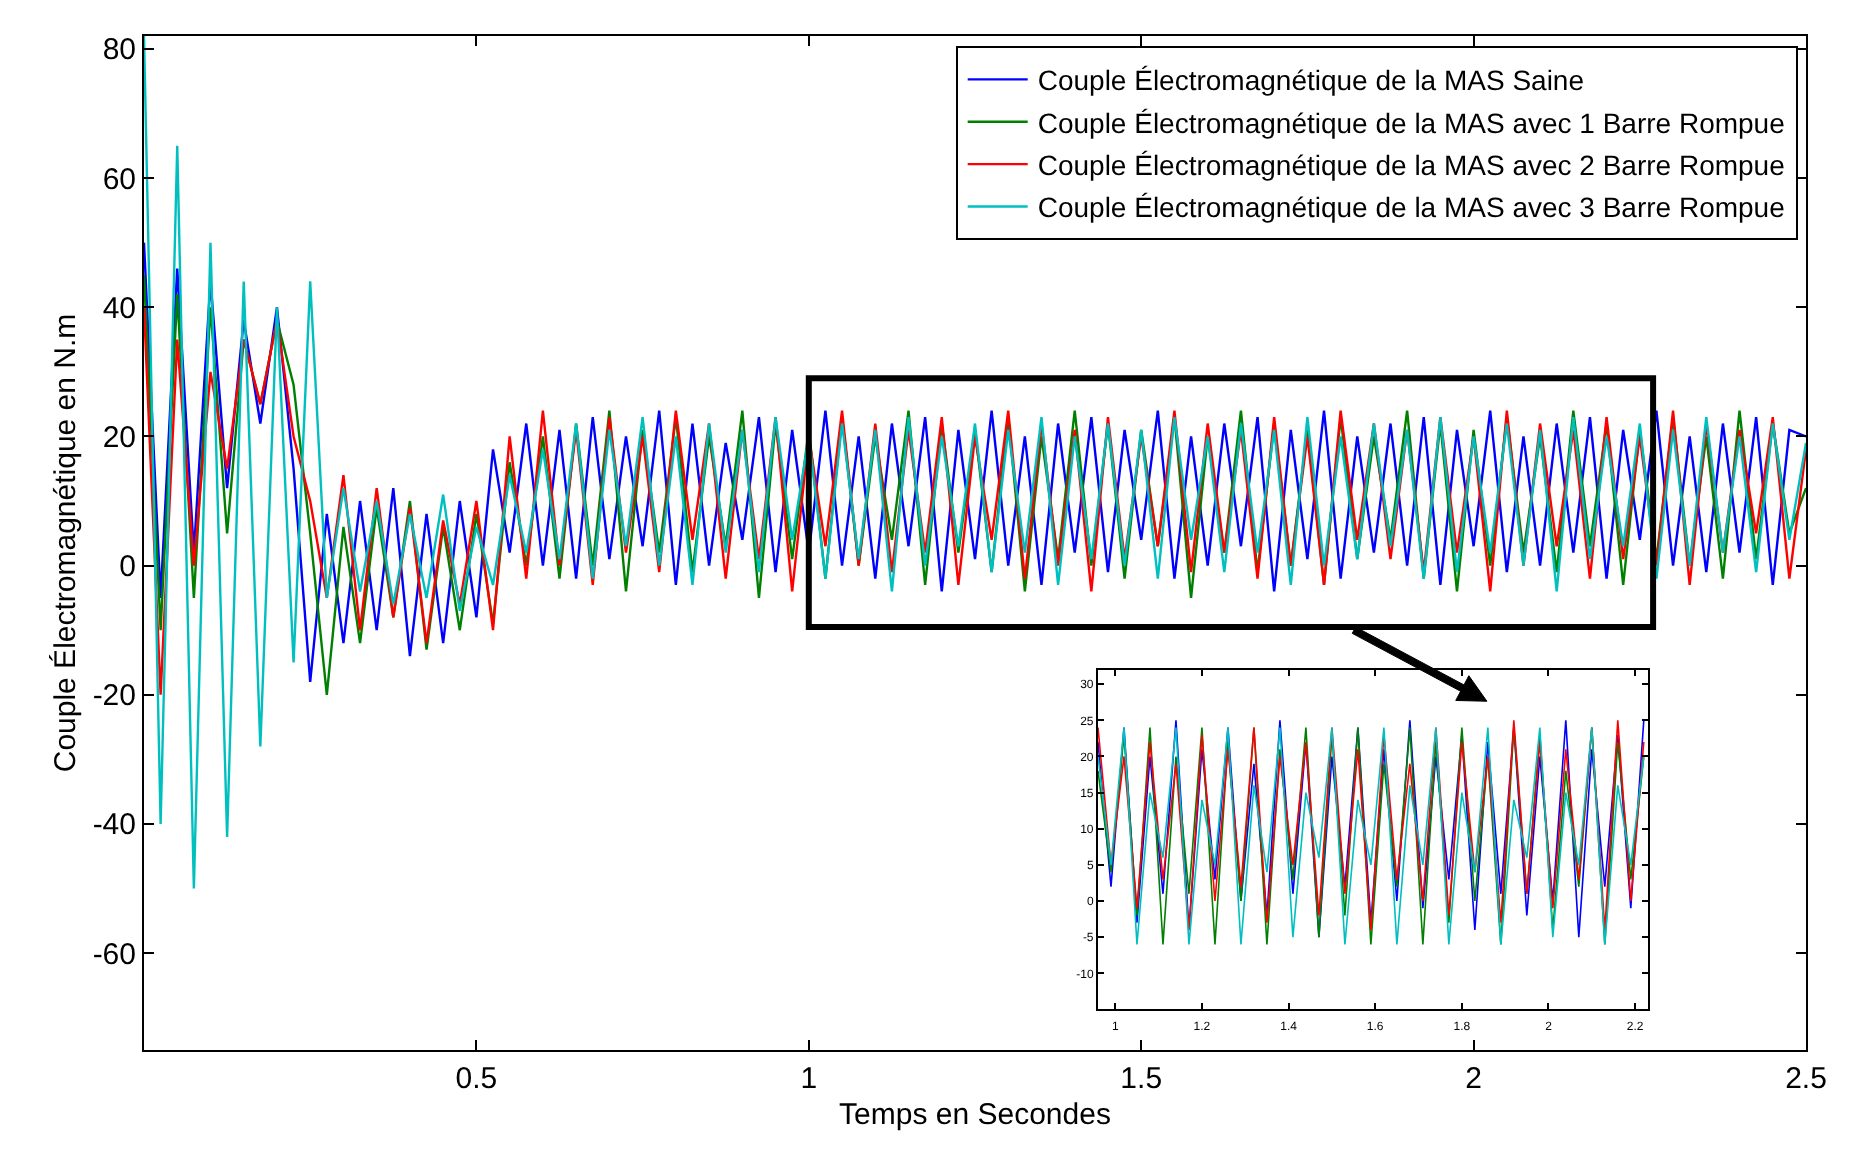 The height and width of the screenshot is (1160, 1850). What do you see at coordinates (119, 50) in the screenshot?
I see `y-tick-label: 80` at bounding box center [119, 50].